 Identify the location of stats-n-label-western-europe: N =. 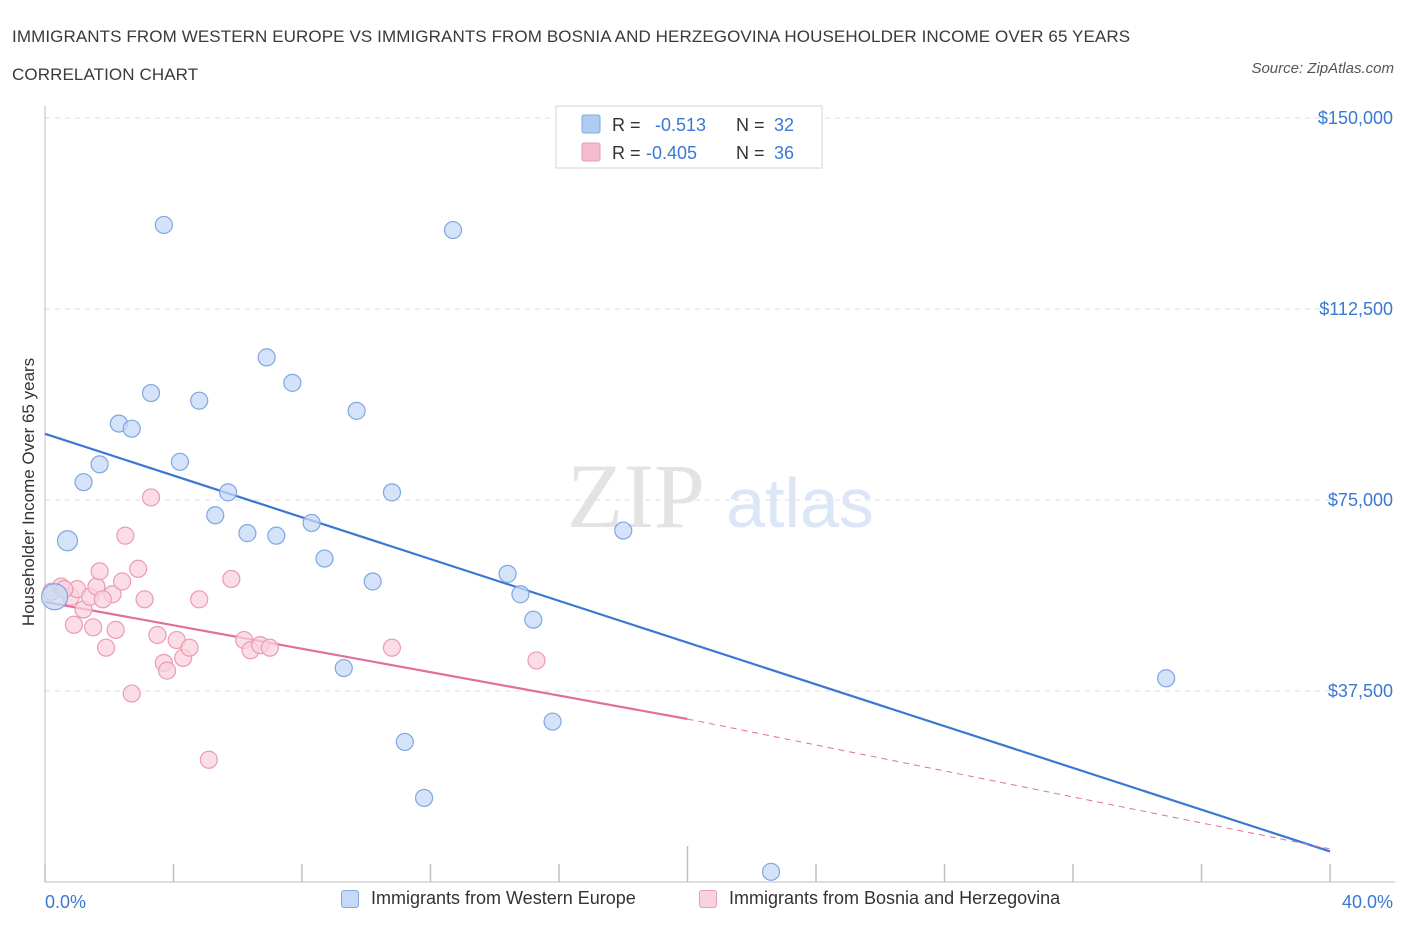
(750, 125).